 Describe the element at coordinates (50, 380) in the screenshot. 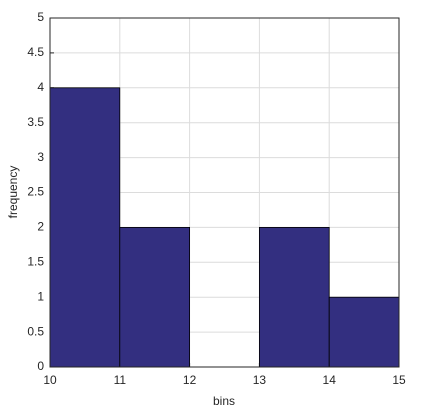

I see `x-tick-label: 10` at that location.